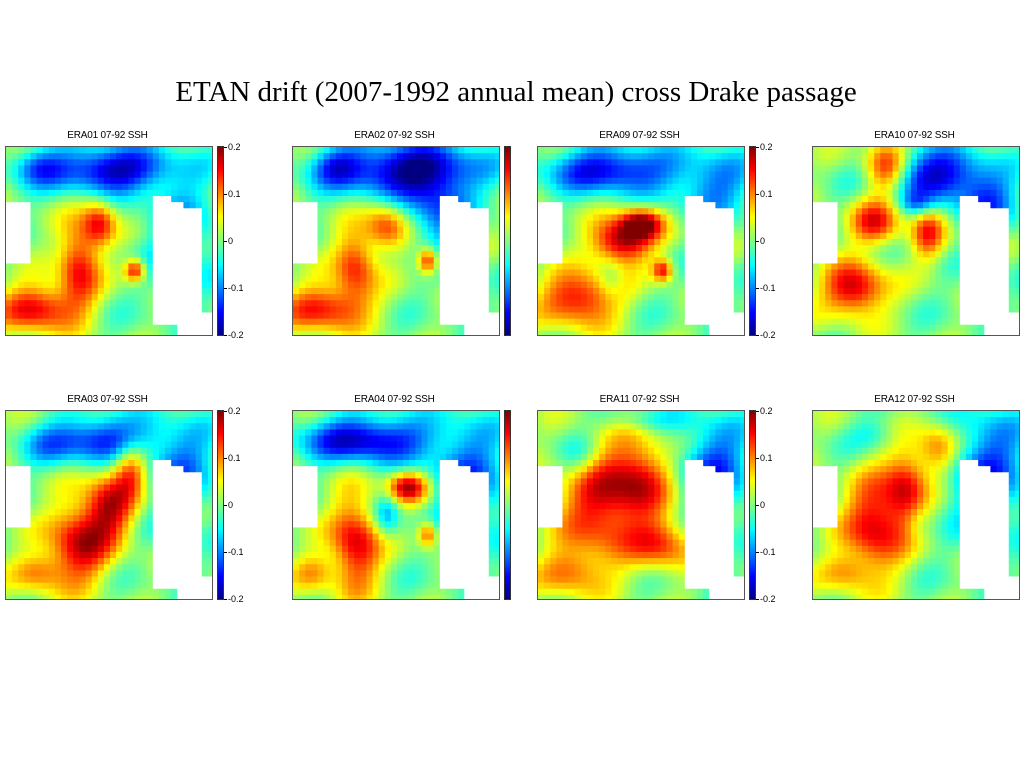 This screenshot has width=1023, height=767. I want to click on heatmap-svg, so click(109, 505).